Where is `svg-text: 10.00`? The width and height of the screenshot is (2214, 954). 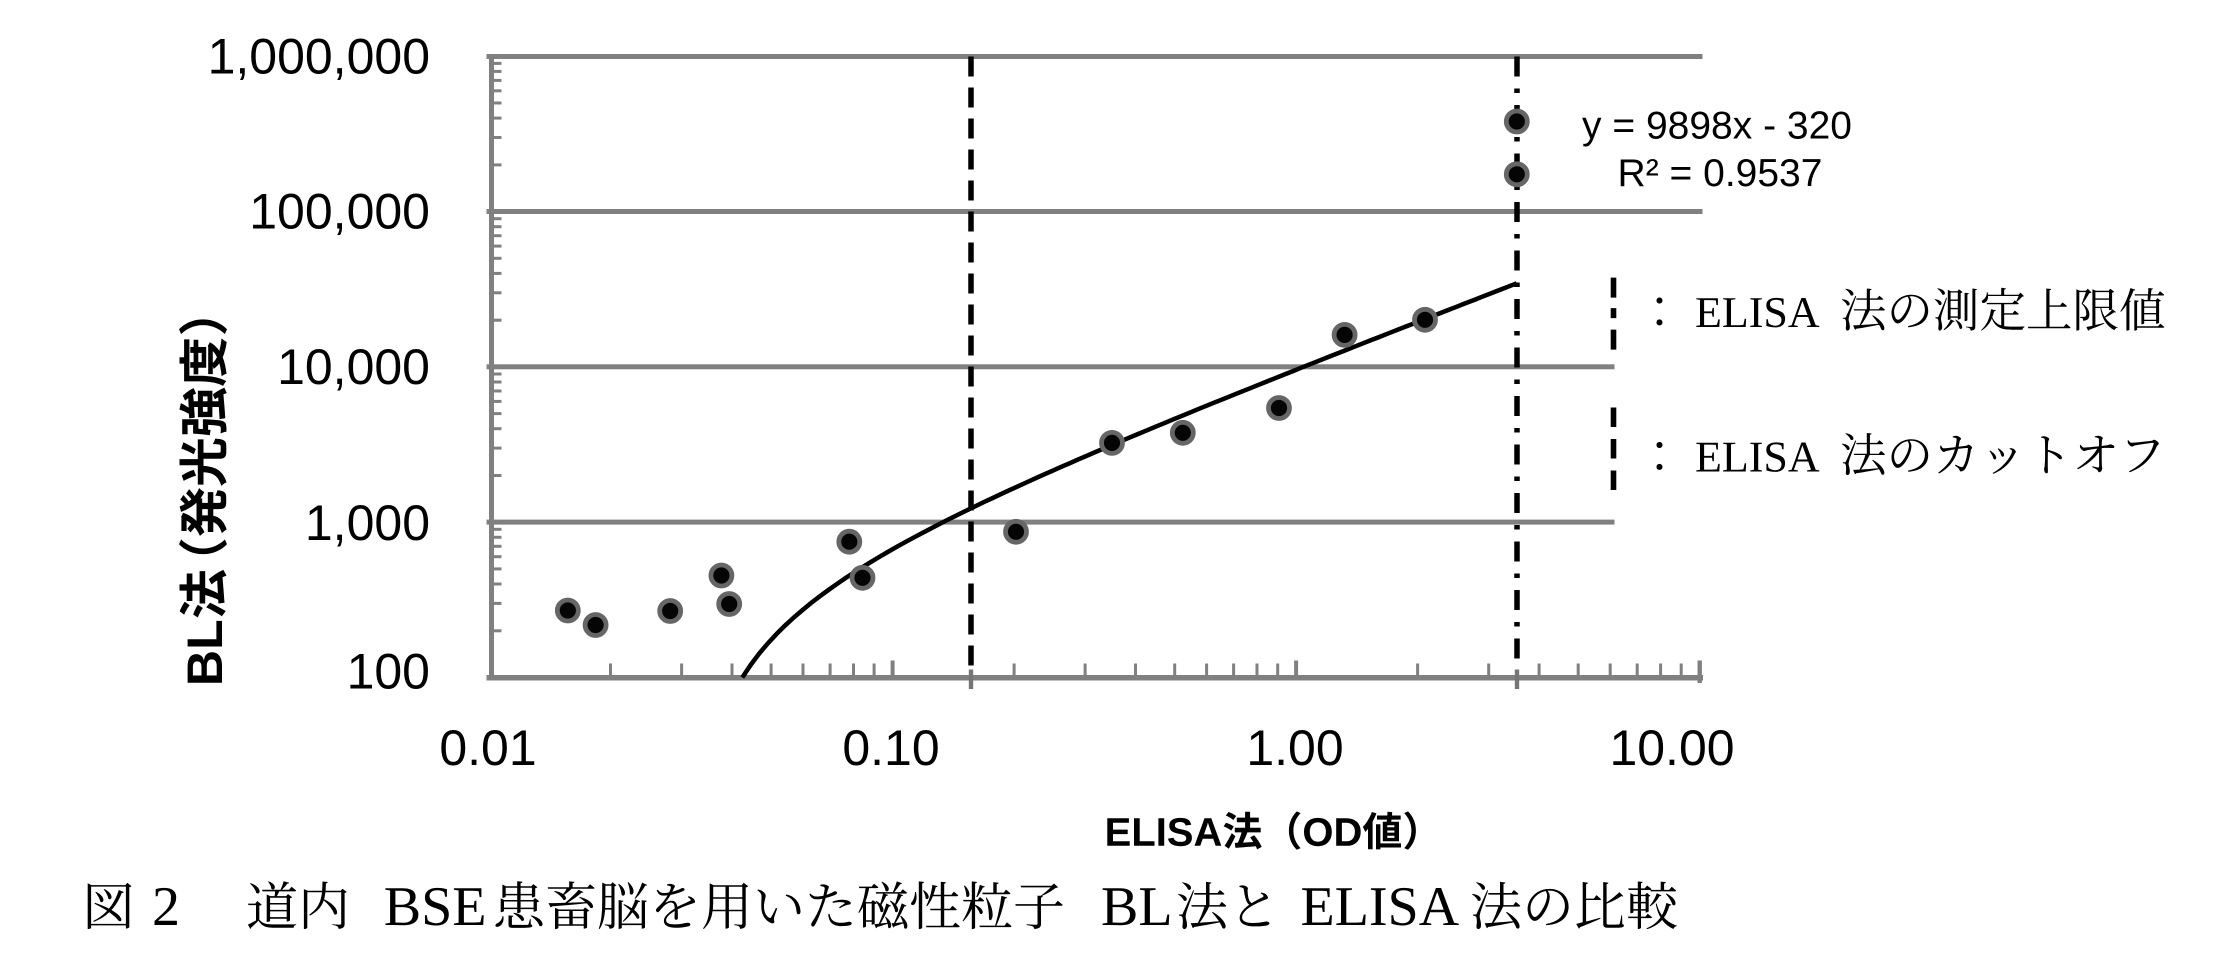 svg-text: 10.00 is located at coordinates (1671, 748).